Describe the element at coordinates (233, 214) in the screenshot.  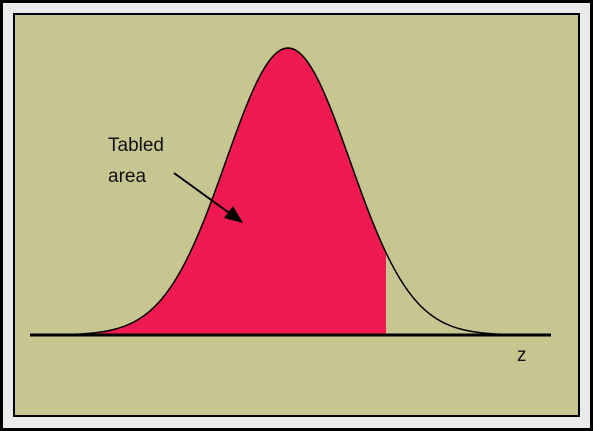
I see `arrow-head` at that location.